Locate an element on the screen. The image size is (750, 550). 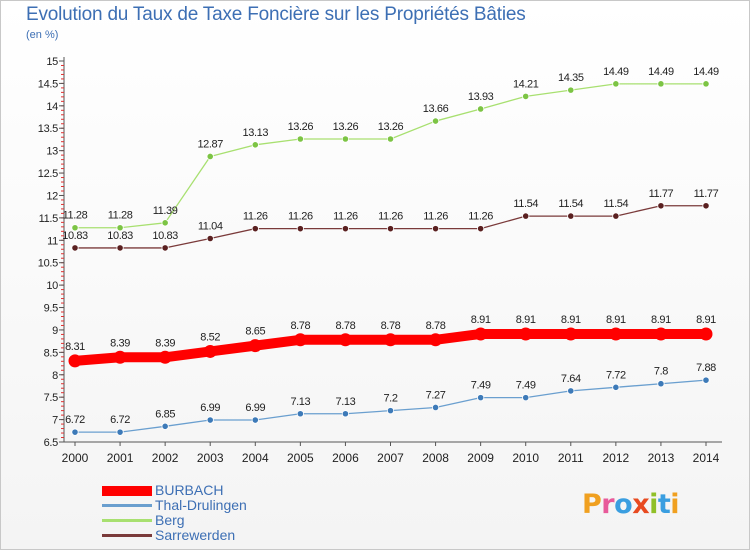
x-tick-label: 2011 is located at coordinates (571, 458).